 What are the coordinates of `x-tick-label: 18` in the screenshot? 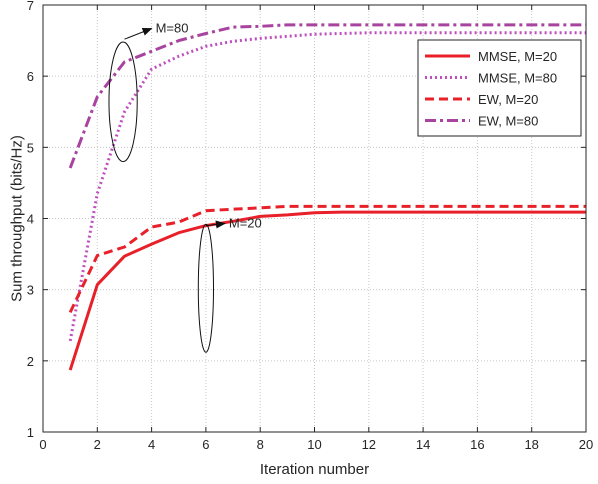 It's located at (531, 444).